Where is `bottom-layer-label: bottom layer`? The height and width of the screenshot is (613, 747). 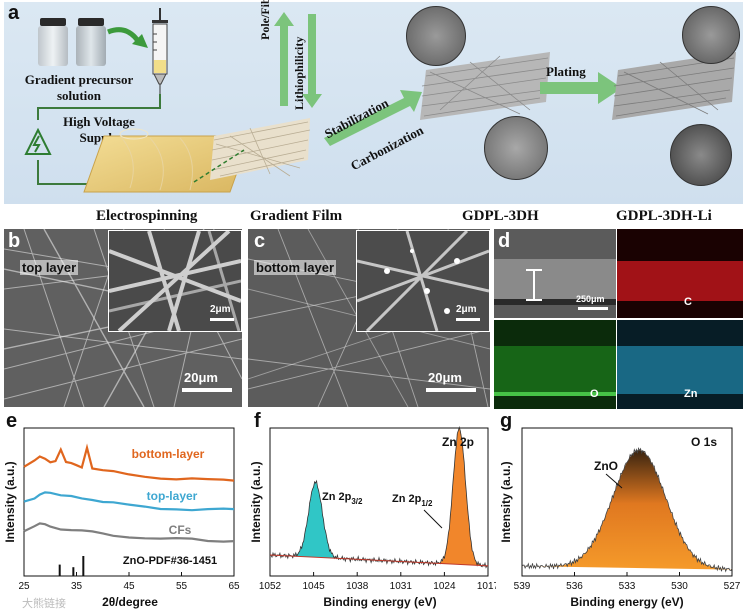
bottom-layer-label: bottom layer is located at coordinates (295, 267).